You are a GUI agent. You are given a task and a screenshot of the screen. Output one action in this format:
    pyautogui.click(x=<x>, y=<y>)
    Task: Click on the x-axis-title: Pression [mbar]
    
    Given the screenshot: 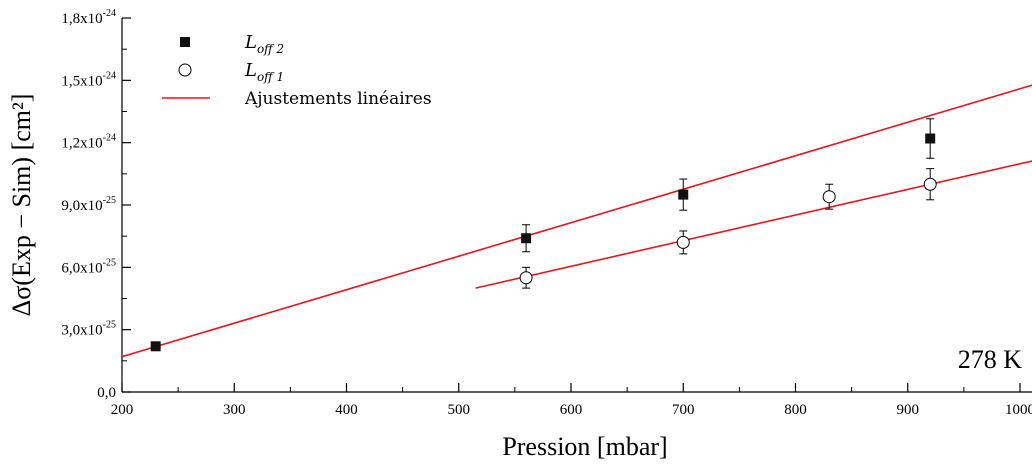 What is the action you would take?
    pyautogui.click(x=584, y=446)
    